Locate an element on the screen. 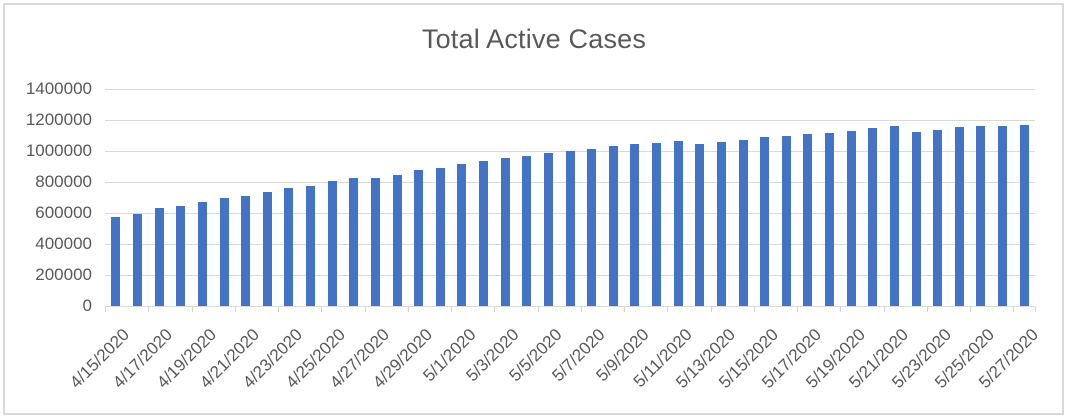  y-axis-tick-label: 0 is located at coordinates (87, 305).